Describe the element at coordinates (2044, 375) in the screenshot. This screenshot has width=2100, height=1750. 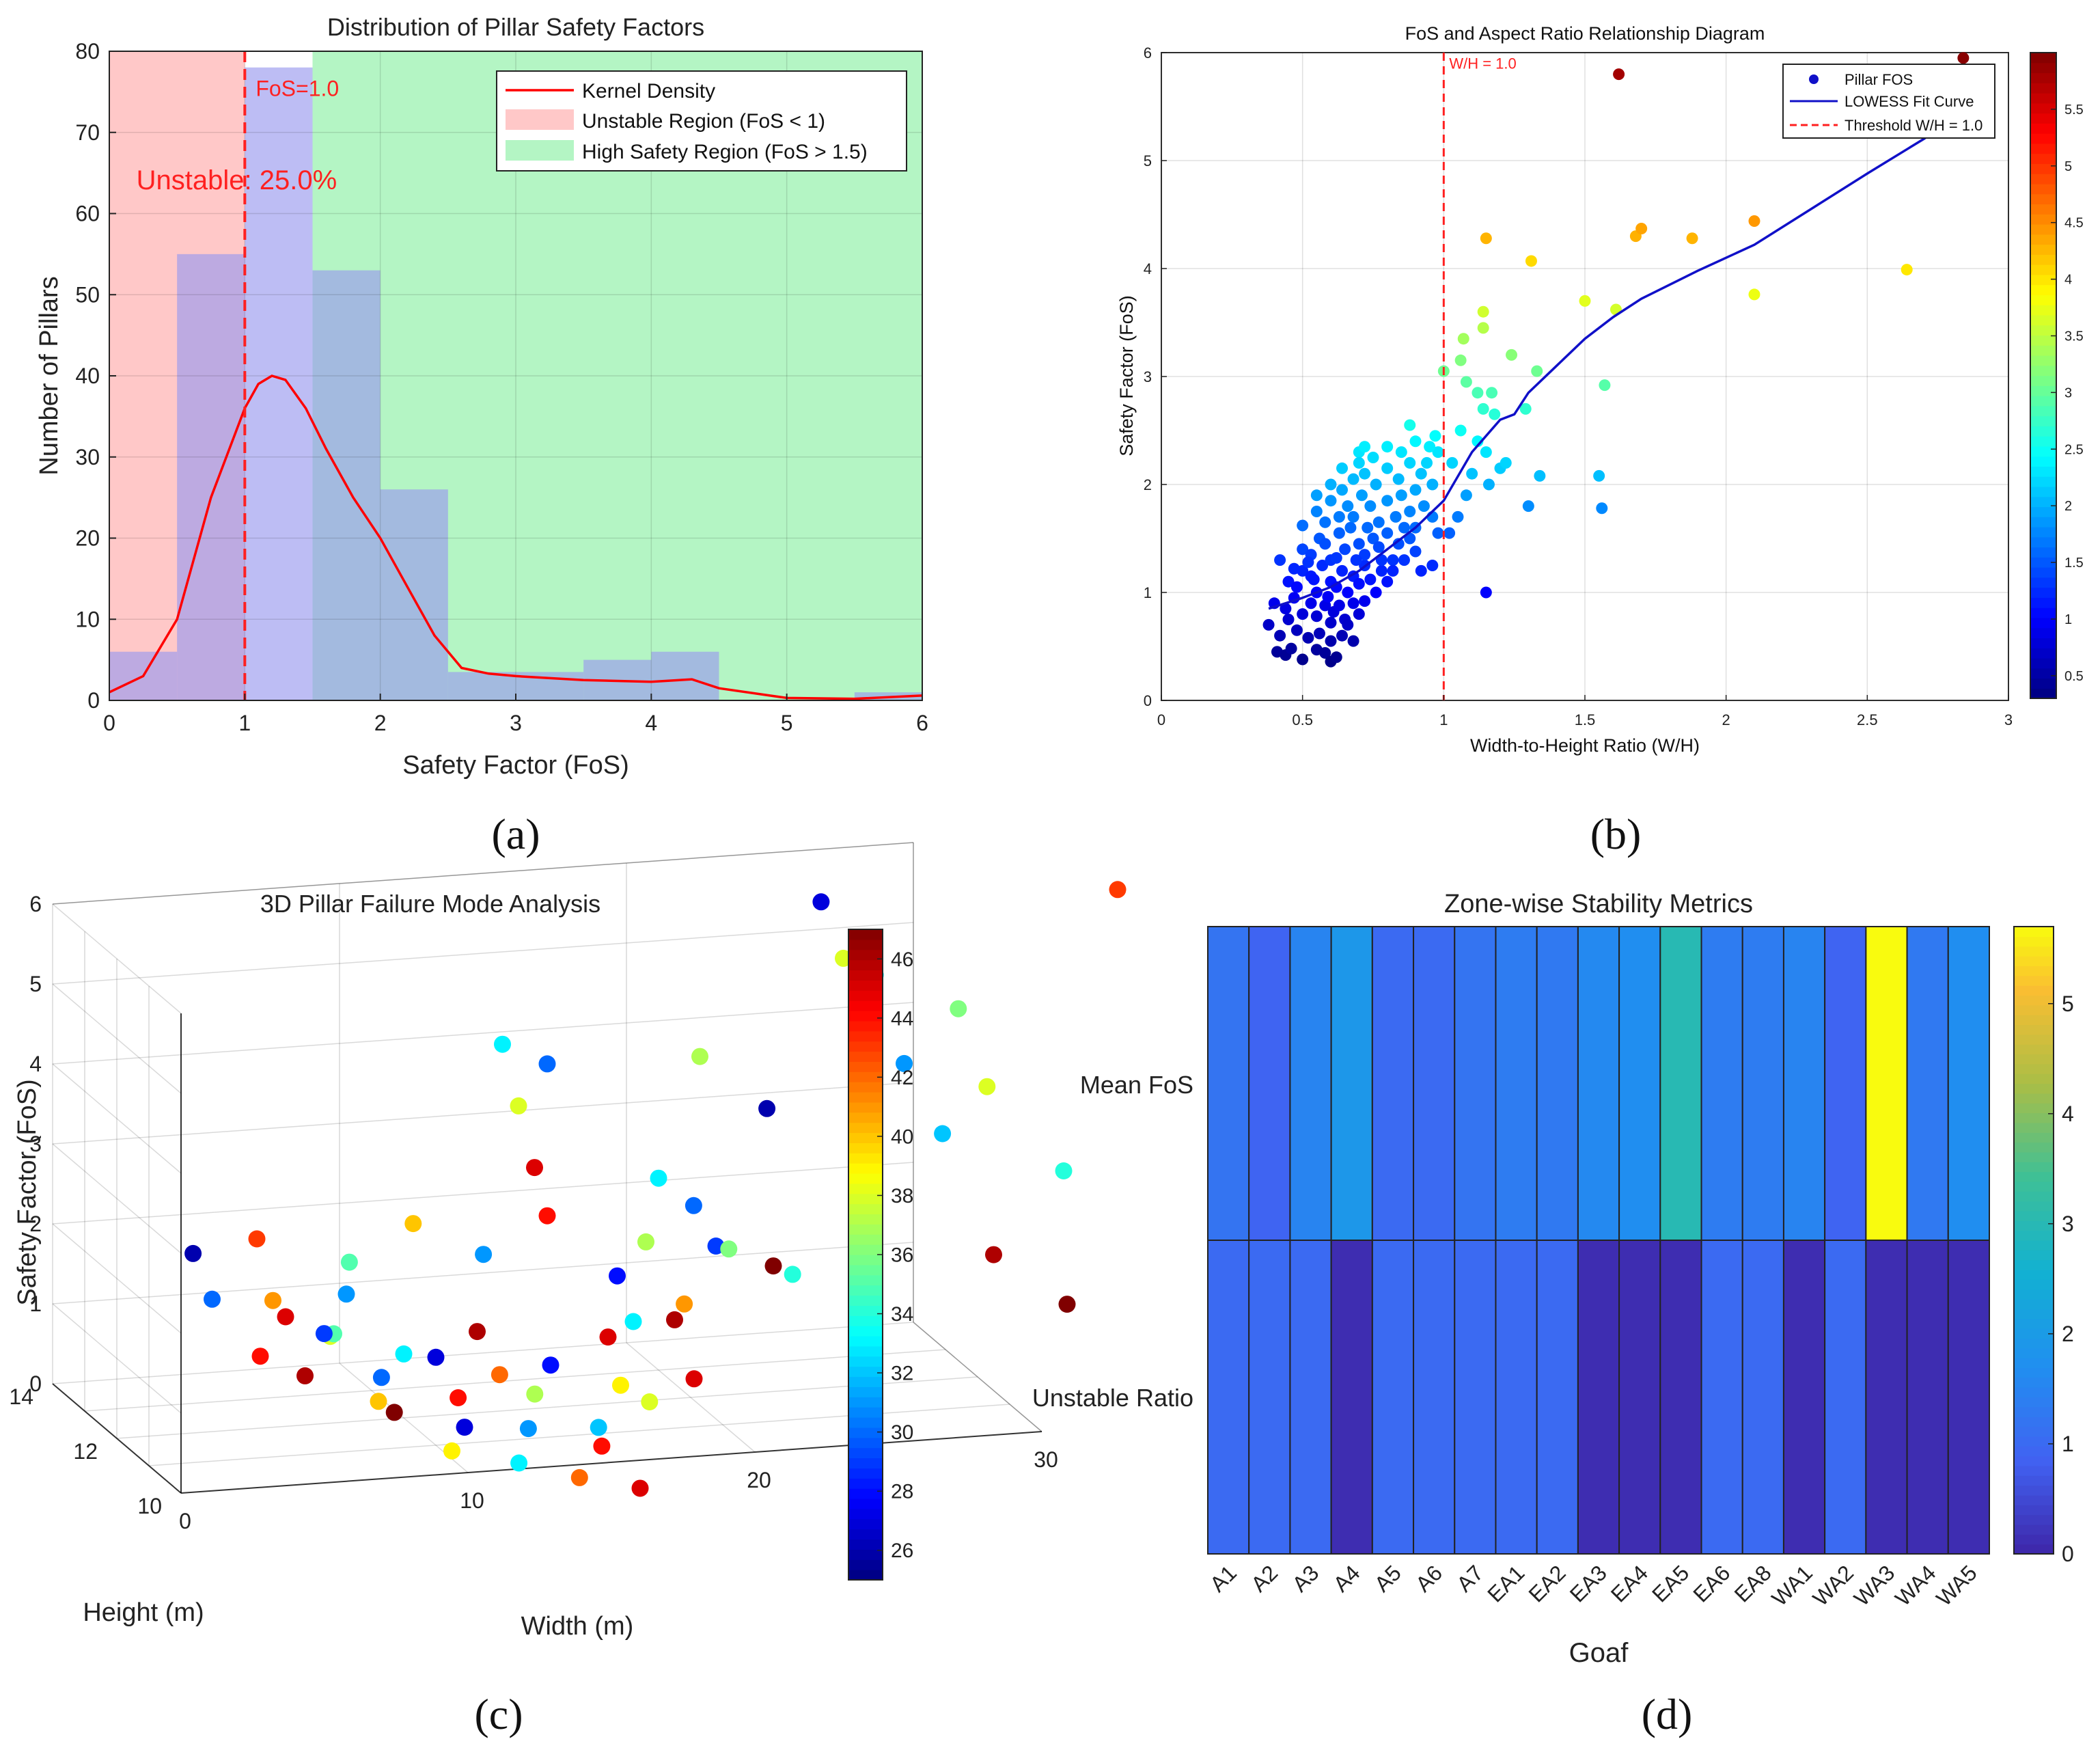
I see `b-colorbar-frame` at that location.